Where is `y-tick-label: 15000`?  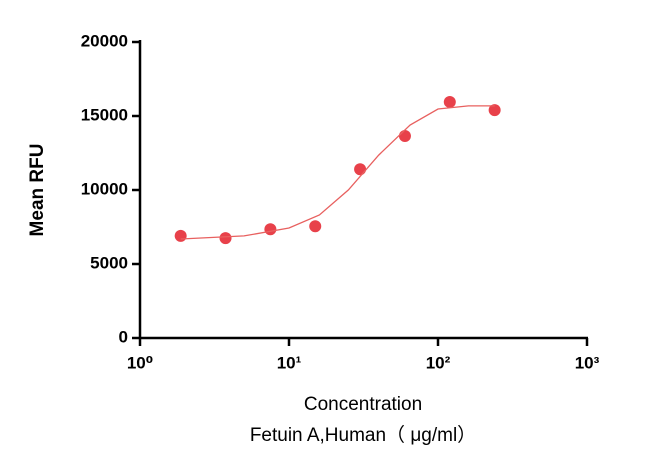
y-tick-label: 15000 is located at coordinates (104, 114).